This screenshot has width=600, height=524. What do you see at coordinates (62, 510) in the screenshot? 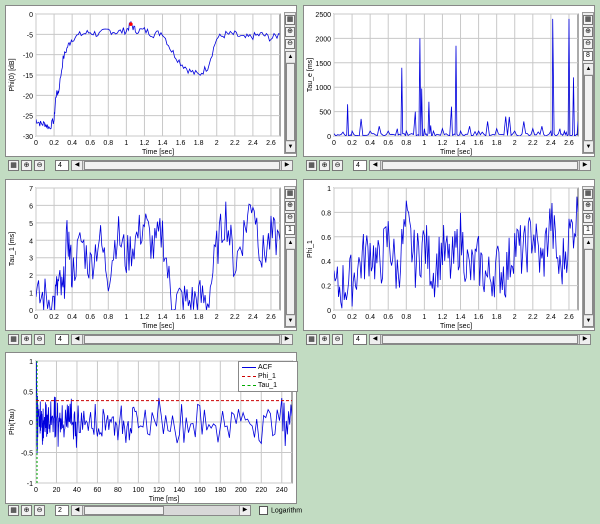
I see `acf-zoom-spinner: 2` at bounding box center [62, 510].